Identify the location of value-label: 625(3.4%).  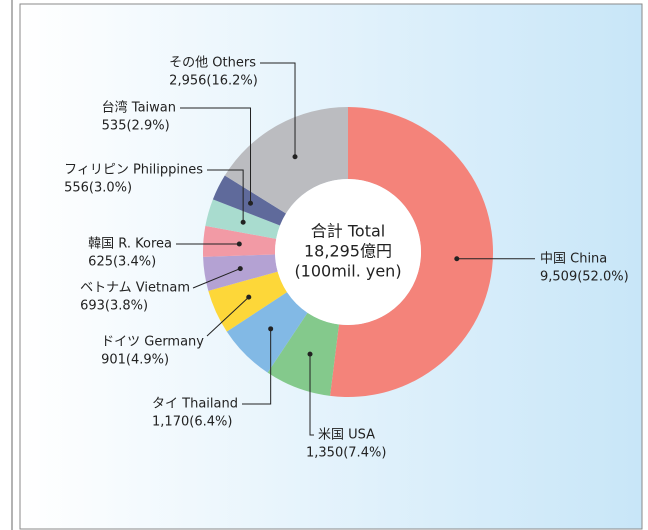
(122, 262).